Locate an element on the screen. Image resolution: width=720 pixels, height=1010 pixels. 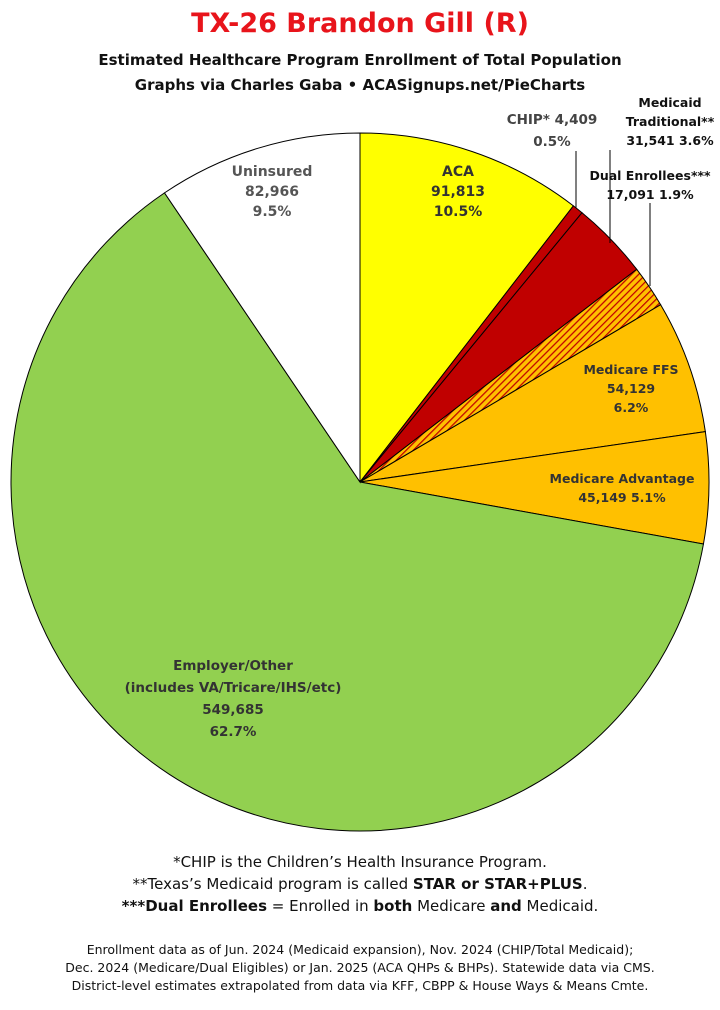
label-medicaid-traditional: Medicaid Traditional** 31,541 3.6% is located at coordinates (670, 121).